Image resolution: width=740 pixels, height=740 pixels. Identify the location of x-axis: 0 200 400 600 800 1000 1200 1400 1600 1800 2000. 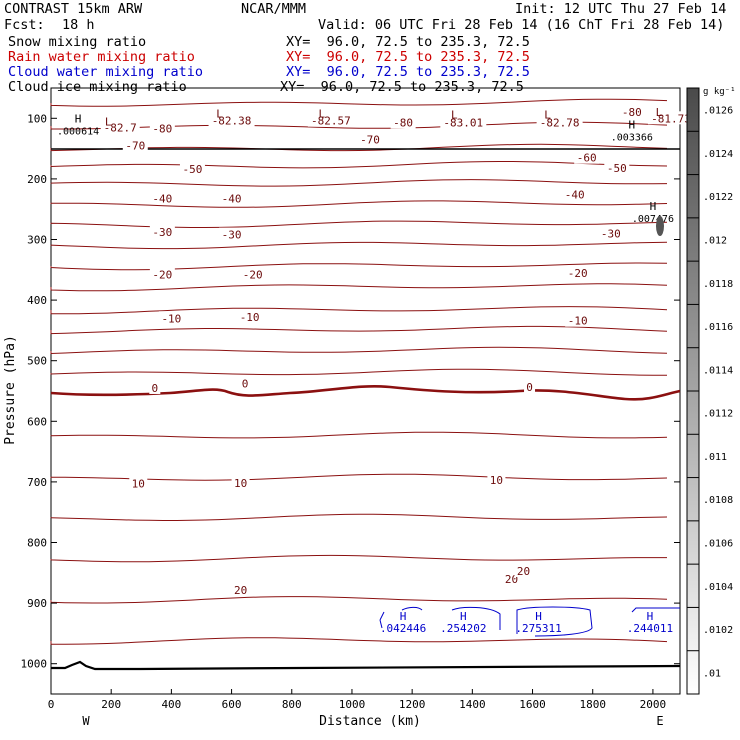
(357, 700).